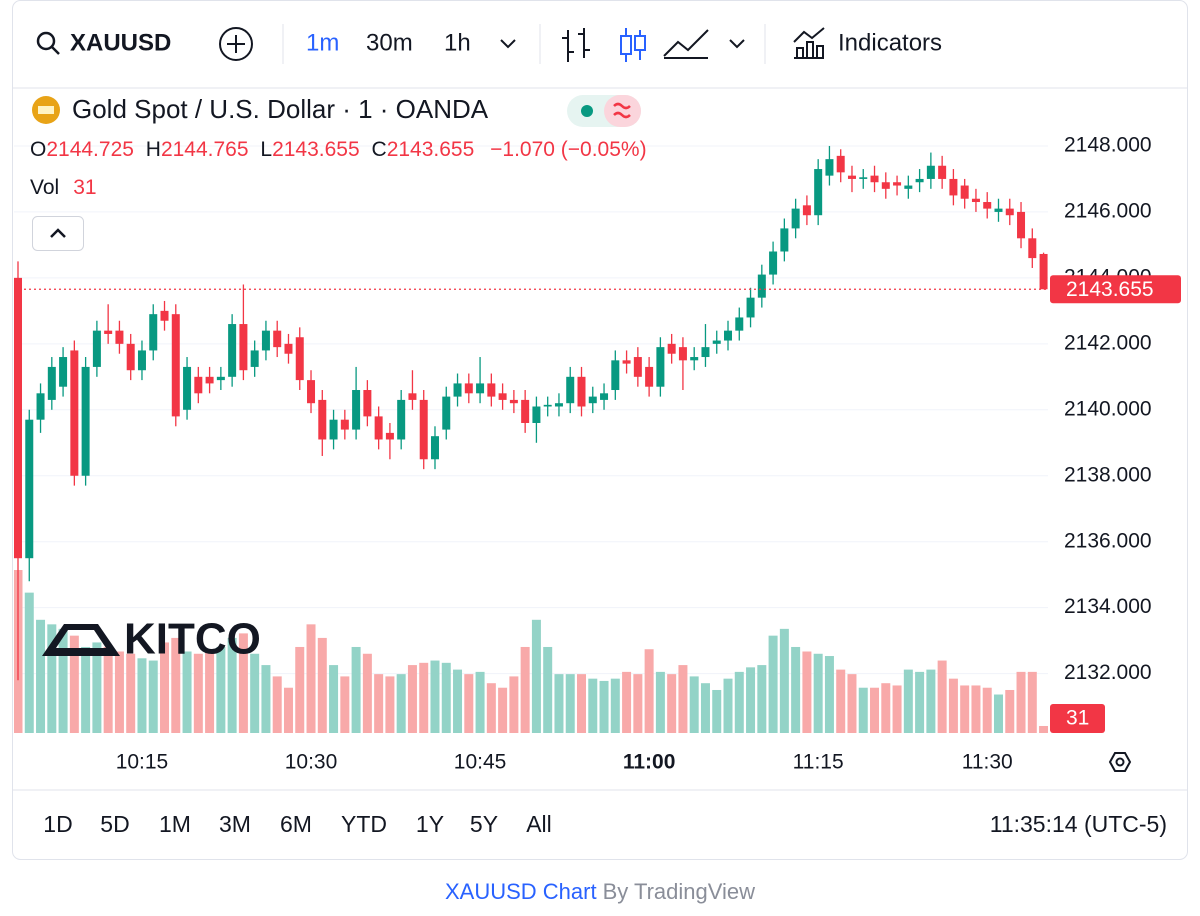  Describe the element at coordinates (1120, 762) in the screenshot. I see `settings-button` at that location.